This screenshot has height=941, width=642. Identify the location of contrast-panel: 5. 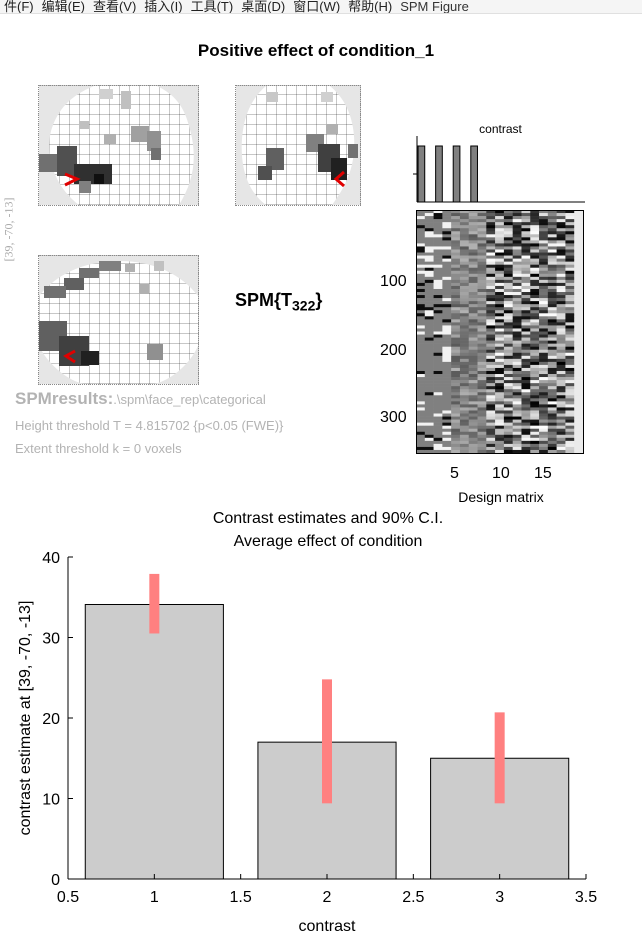
(495, 169).